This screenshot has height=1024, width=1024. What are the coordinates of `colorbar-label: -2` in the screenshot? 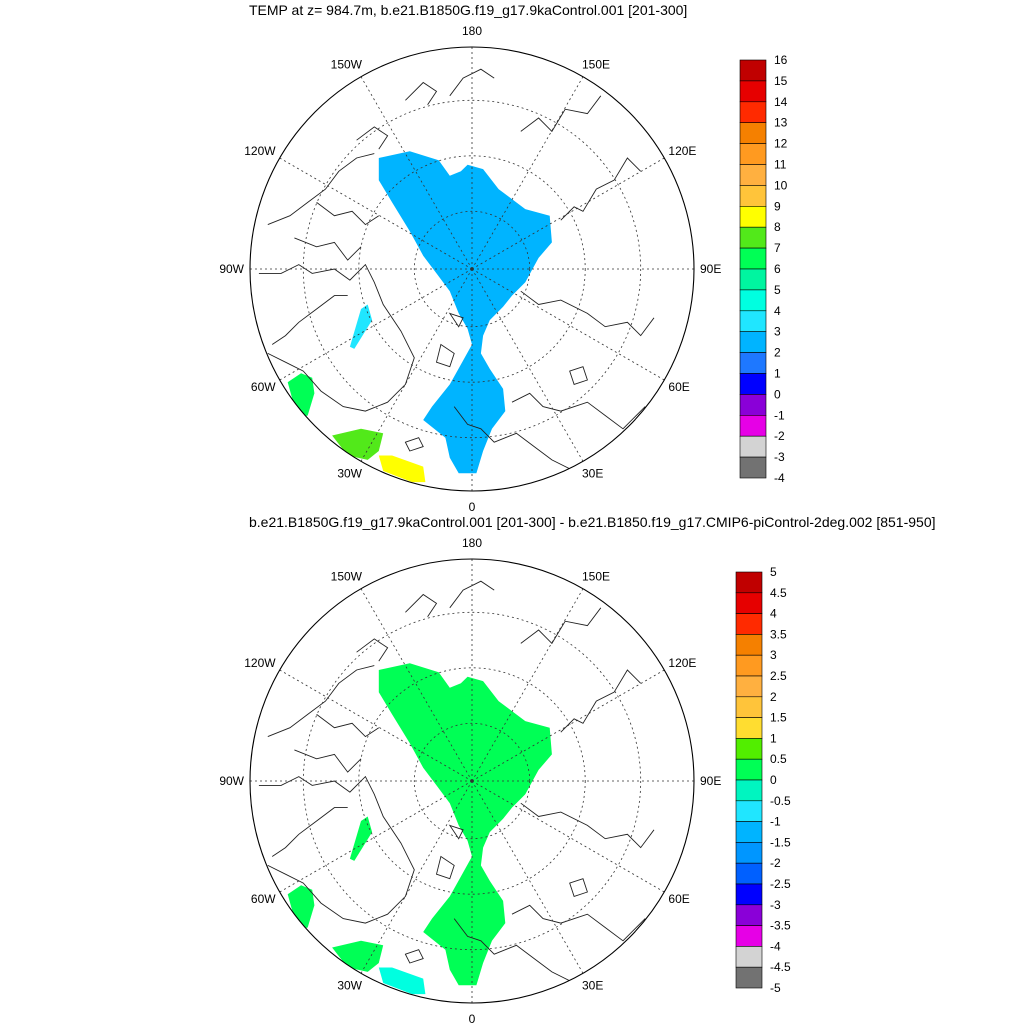 It's located at (779, 436).